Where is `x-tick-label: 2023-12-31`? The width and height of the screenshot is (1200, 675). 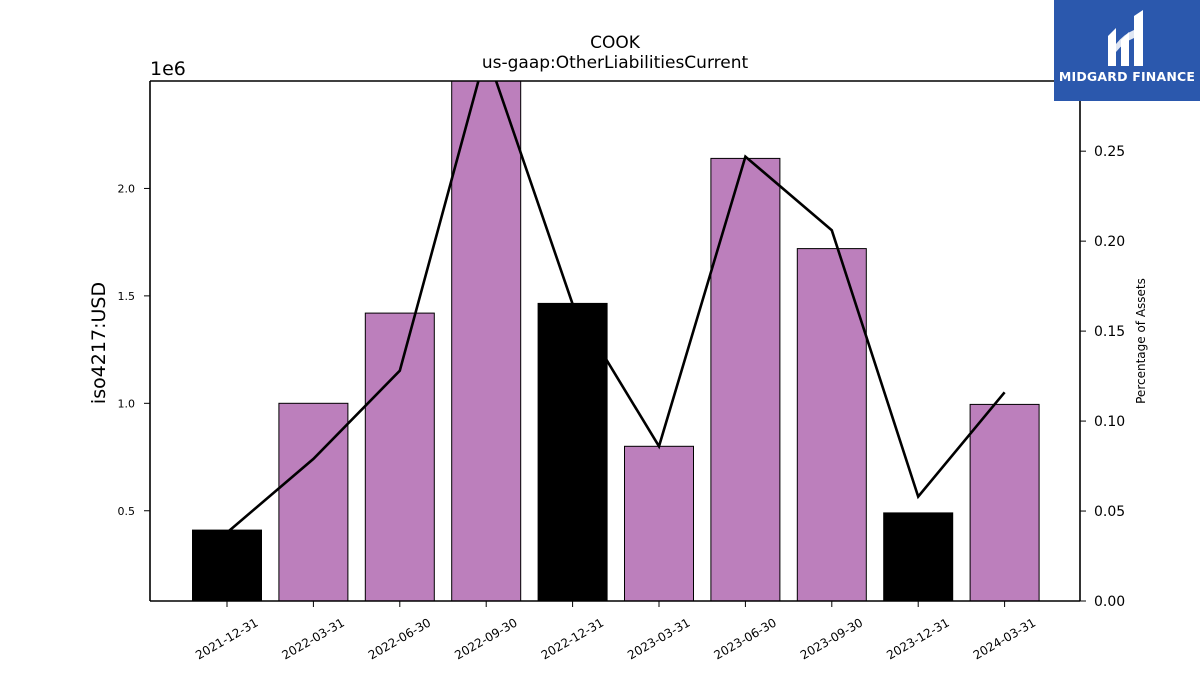 x-tick-label: 2023-12-31 is located at coordinates (917, 638).